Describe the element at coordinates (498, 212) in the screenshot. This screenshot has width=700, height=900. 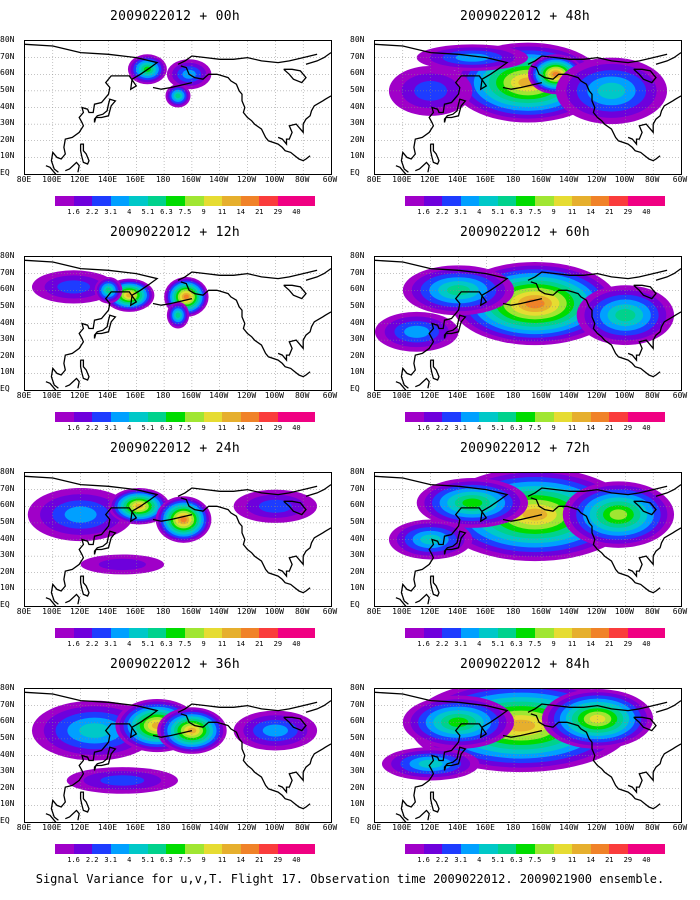
I see `legend-label: 5.1` at that location.